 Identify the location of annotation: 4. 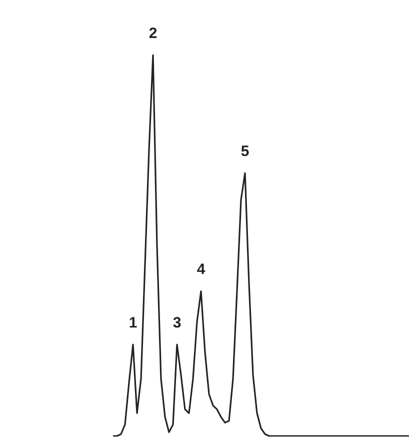
(201, 269).